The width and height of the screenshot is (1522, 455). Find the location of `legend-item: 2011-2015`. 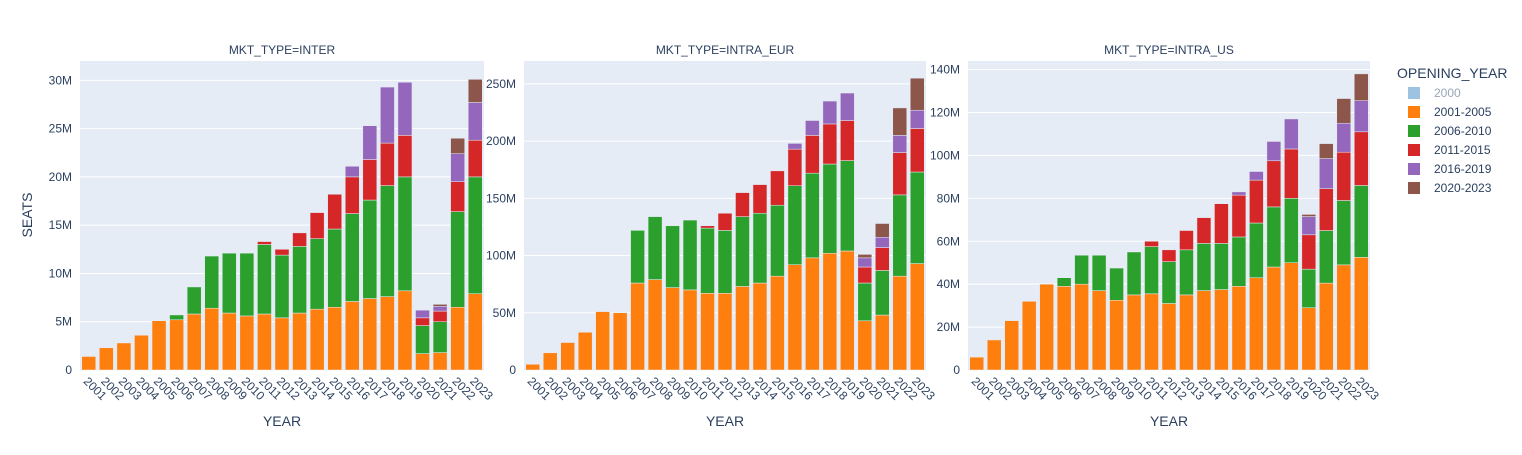

legend-item: 2011-2015 is located at coordinates (1449, 150).